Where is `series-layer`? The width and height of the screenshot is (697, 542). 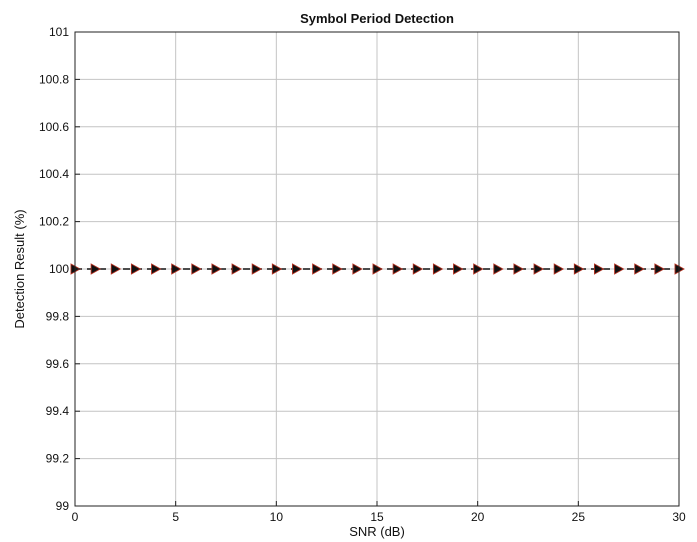 series-layer is located at coordinates (377, 269).